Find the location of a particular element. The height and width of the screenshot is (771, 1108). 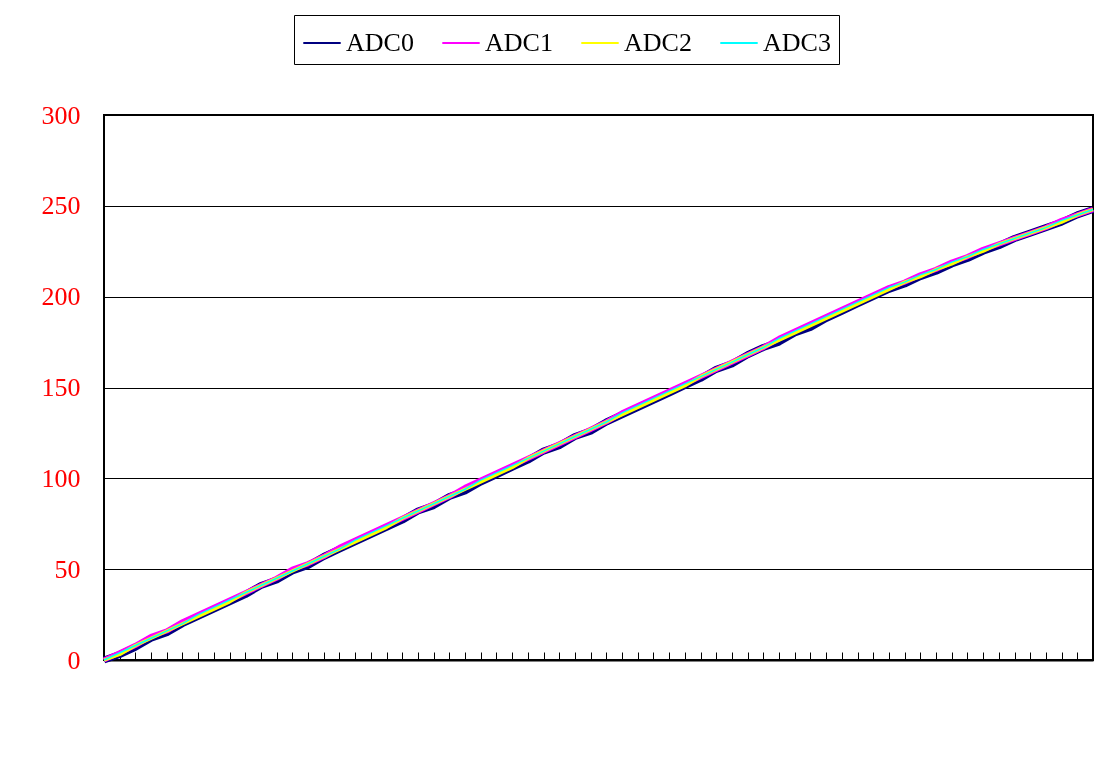

legend-label: ADC2 is located at coordinates (658, 42).